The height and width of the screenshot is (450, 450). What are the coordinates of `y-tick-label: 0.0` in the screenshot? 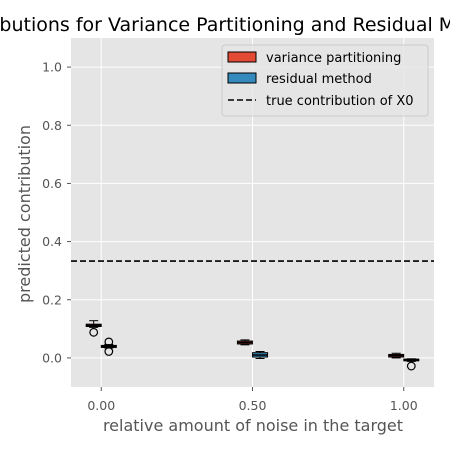 It's located at (52, 357).